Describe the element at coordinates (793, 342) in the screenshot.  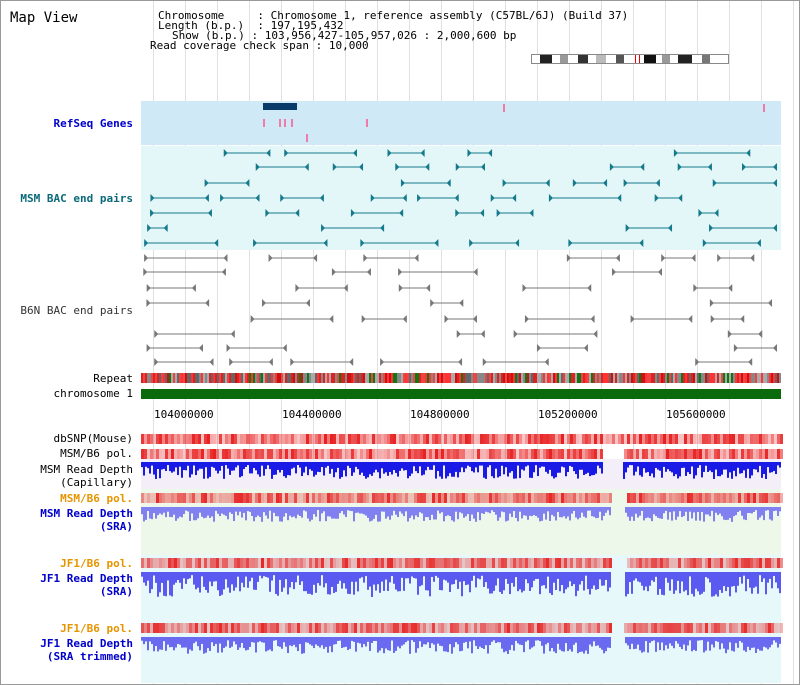
I see `grid-line` at that location.